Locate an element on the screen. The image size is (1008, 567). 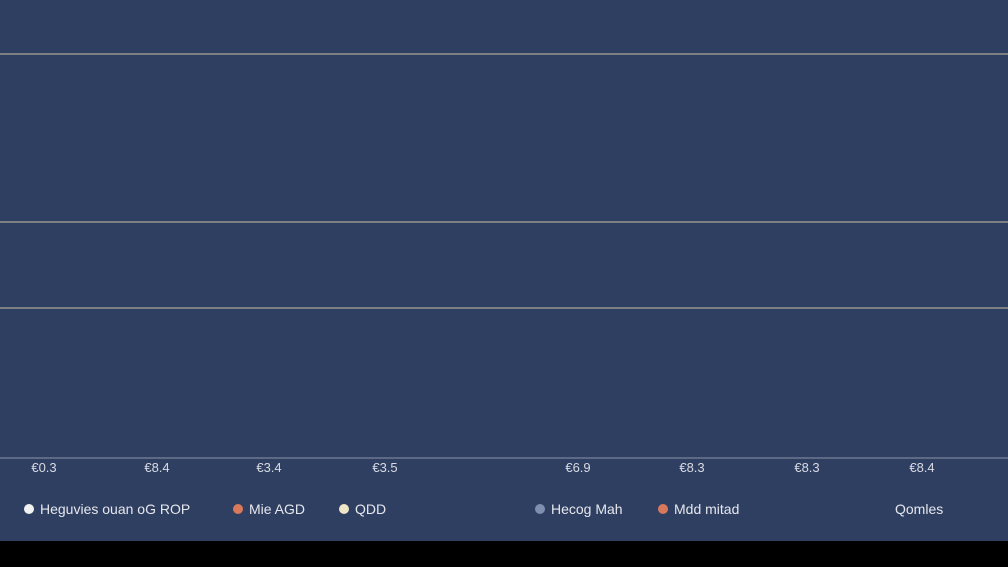
x-tick-label: €0.3 is located at coordinates (43, 467).